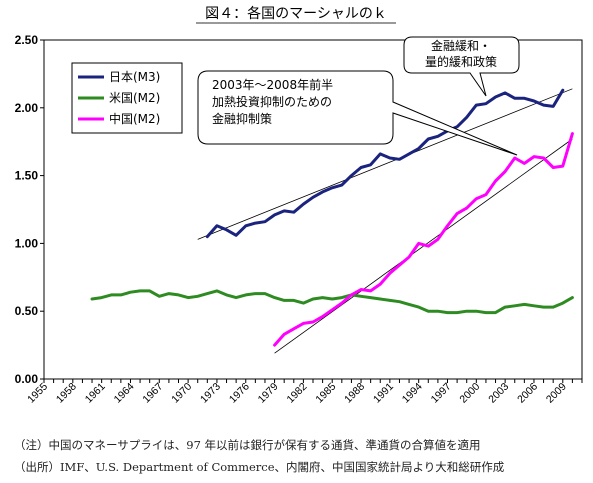 The width and height of the screenshot is (593, 483). What do you see at coordinates (239, 393) in the screenshot?
I see `x-tick-label: 1976` at bounding box center [239, 393].